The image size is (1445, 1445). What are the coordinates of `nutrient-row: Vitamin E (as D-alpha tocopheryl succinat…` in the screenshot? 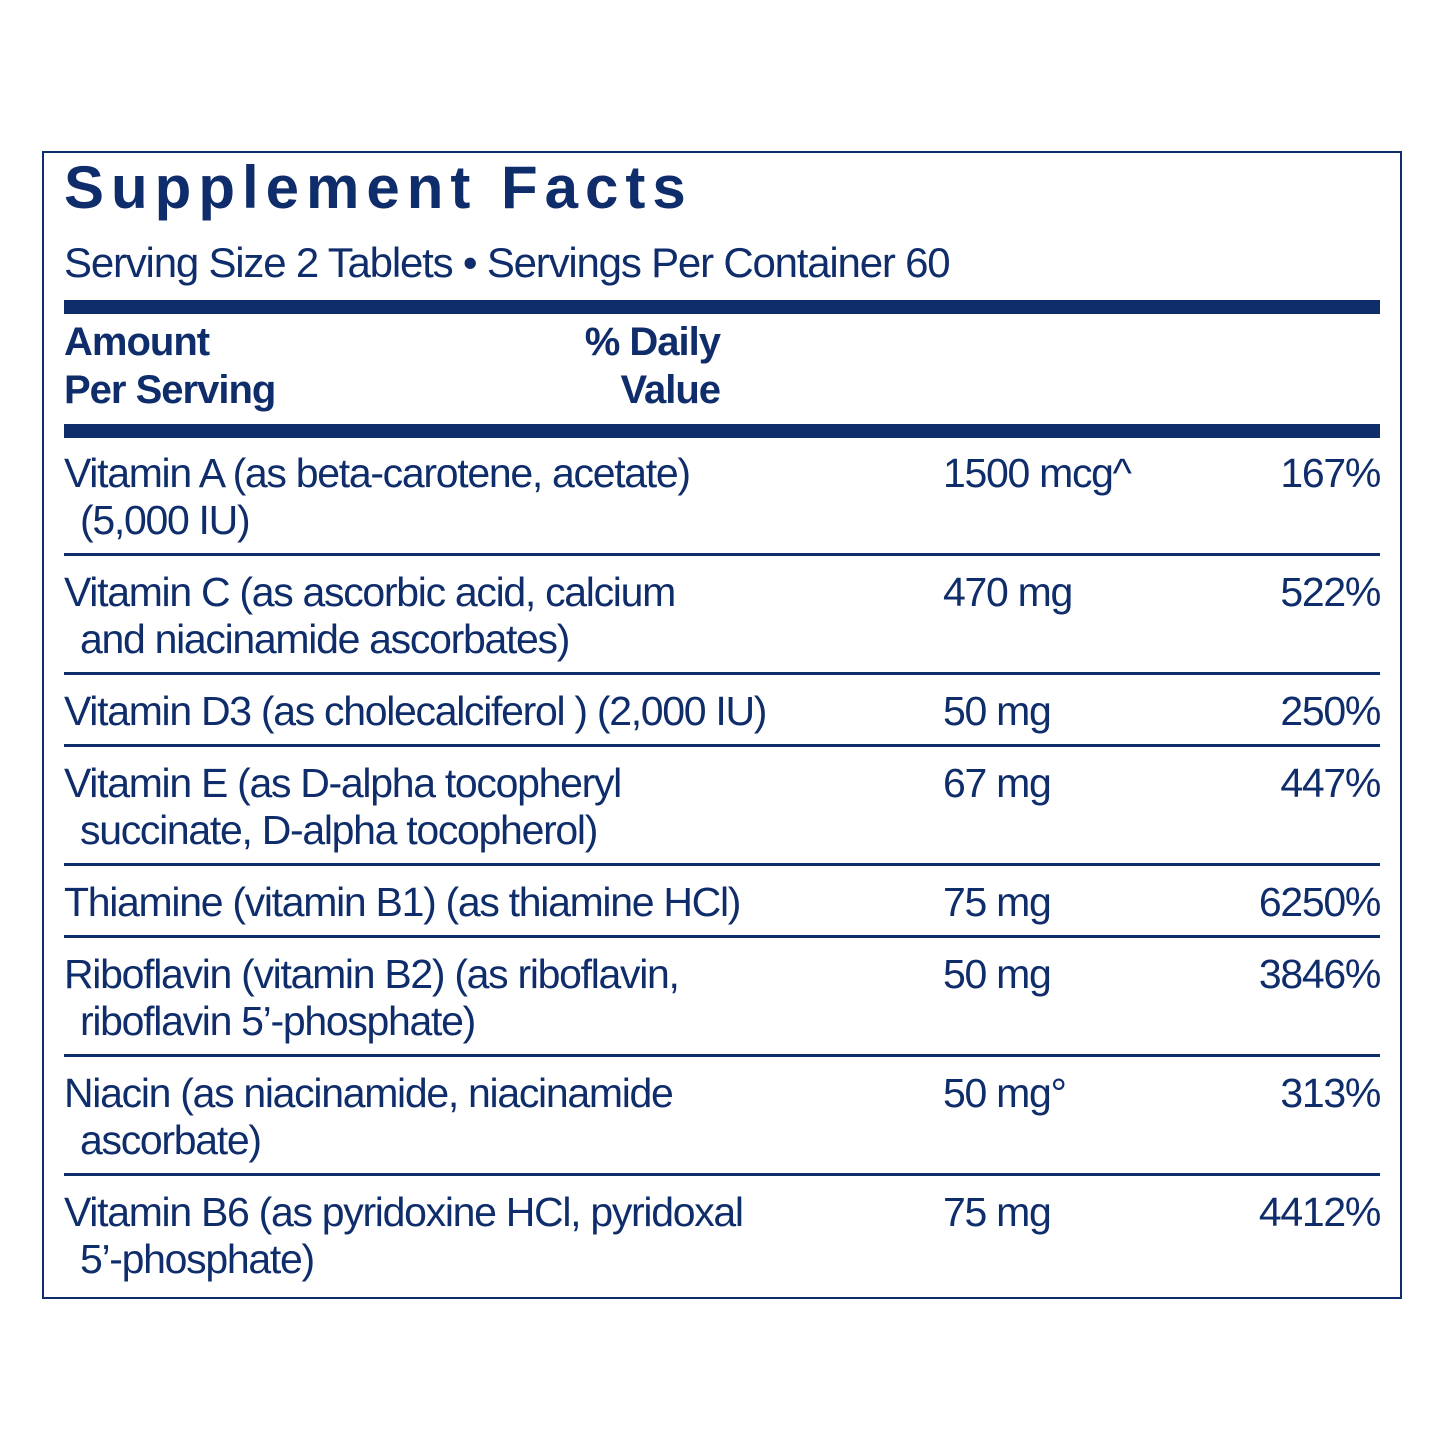 It's located at (722, 806).